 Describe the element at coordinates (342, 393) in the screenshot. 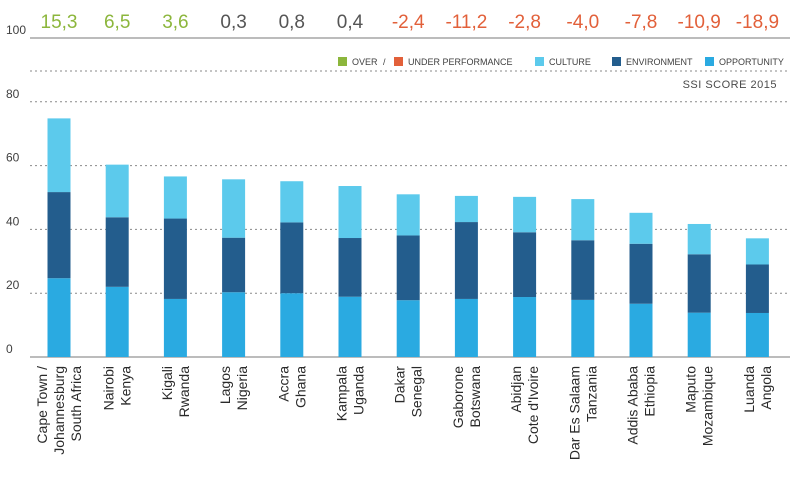

I see `category-label-line: Kampala` at that location.